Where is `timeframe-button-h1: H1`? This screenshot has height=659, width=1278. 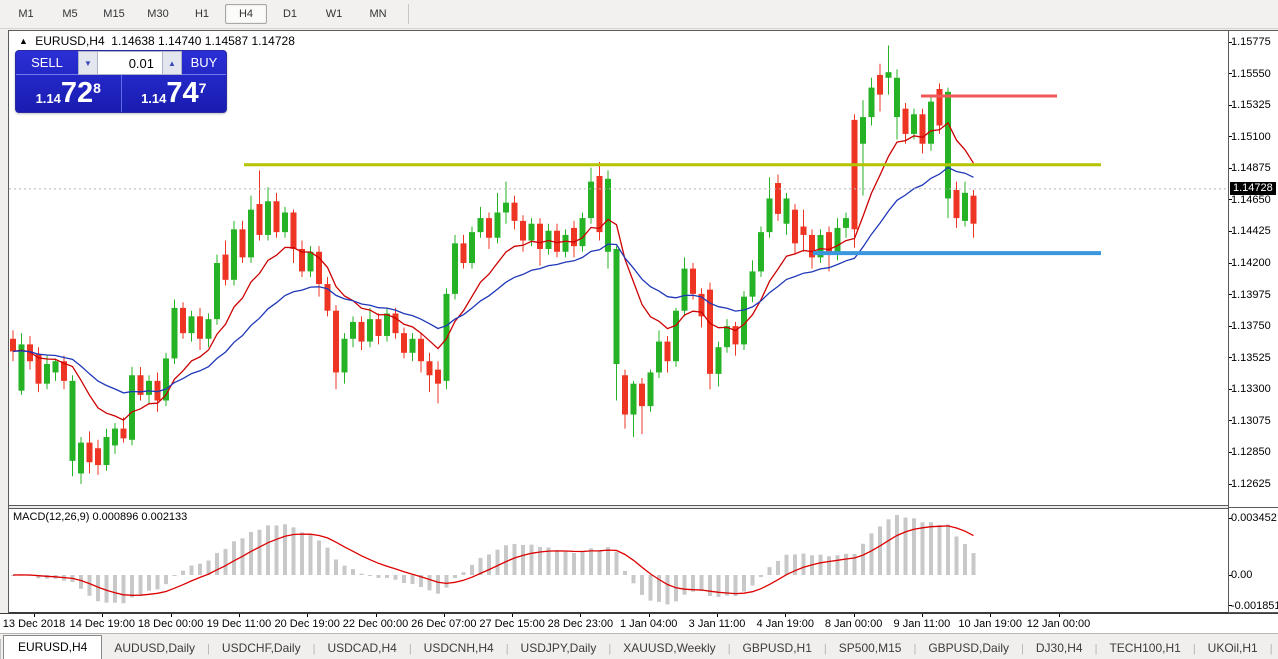 timeframe-button-h1: H1 is located at coordinates (202, 14).